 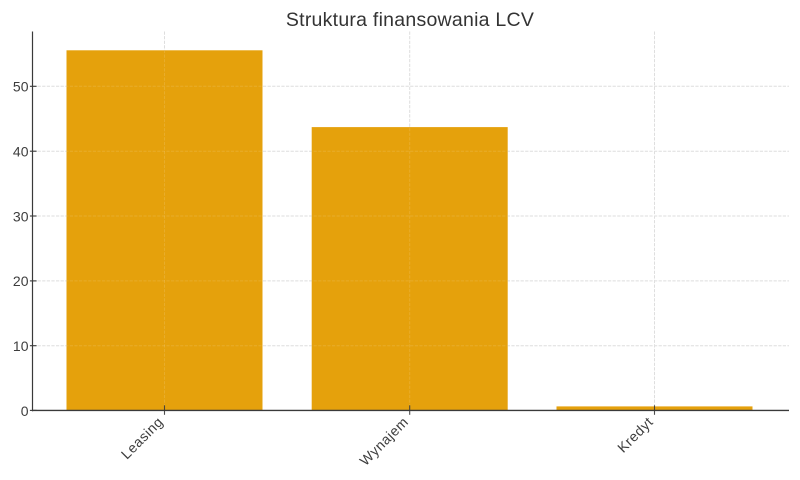 I want to click on svg-text: 30, so click(x=21, y=216).